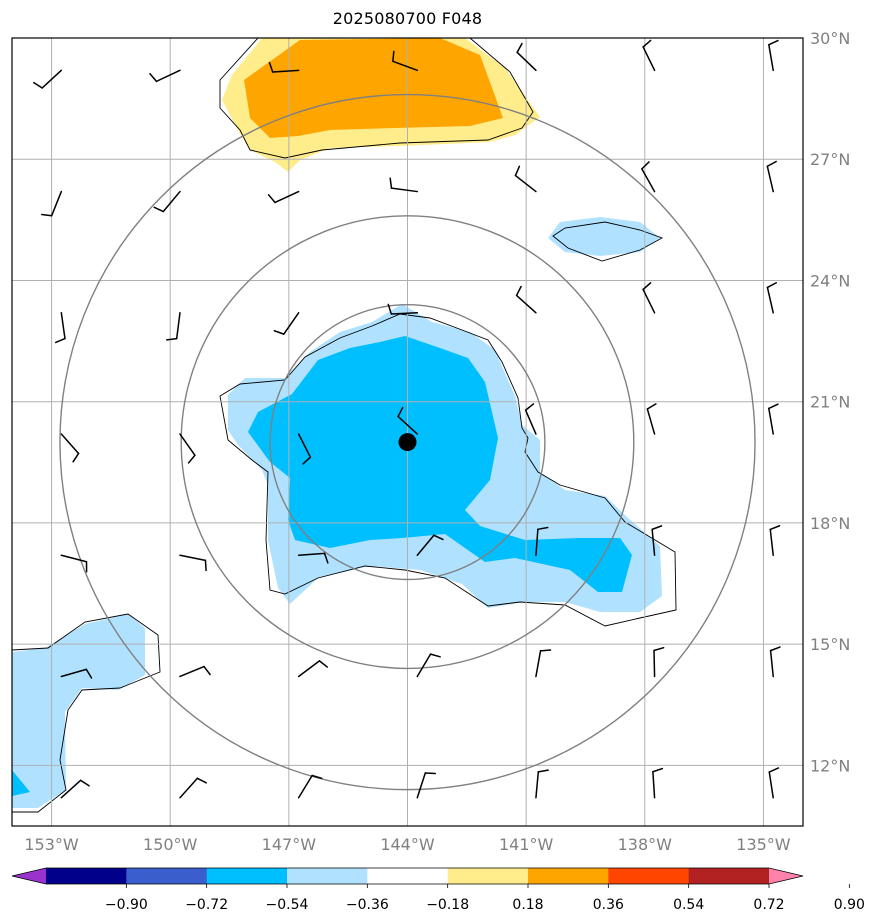 This screenshot has width=873, height=924. What do you see at coordinates (447, 905) in the screenshot?
I see `colorbar-tick-label: −0.18` at bounding box center [447, 905].